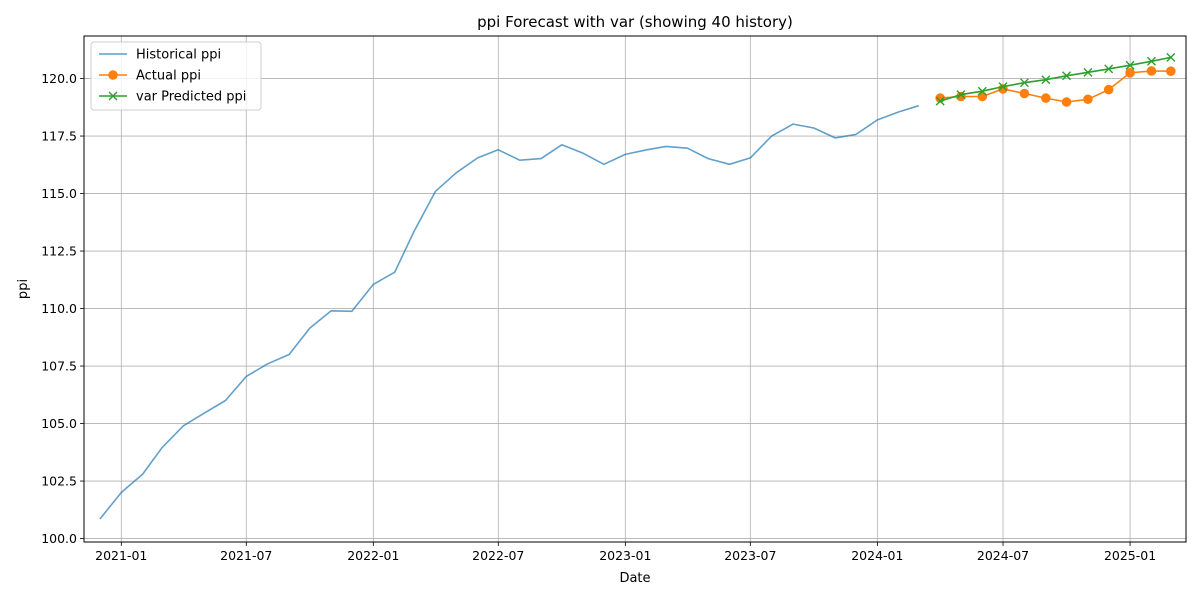 Image resolution: width=1200 pixels, height=600 pixels. I want to click on y-tick-label: 112.5, so click(59, 251).